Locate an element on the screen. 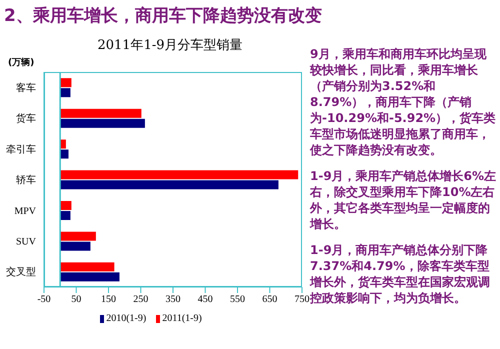 This screenshot has width=500, height=349. y-tick-label: MPV is located at coordinates (25, 211).